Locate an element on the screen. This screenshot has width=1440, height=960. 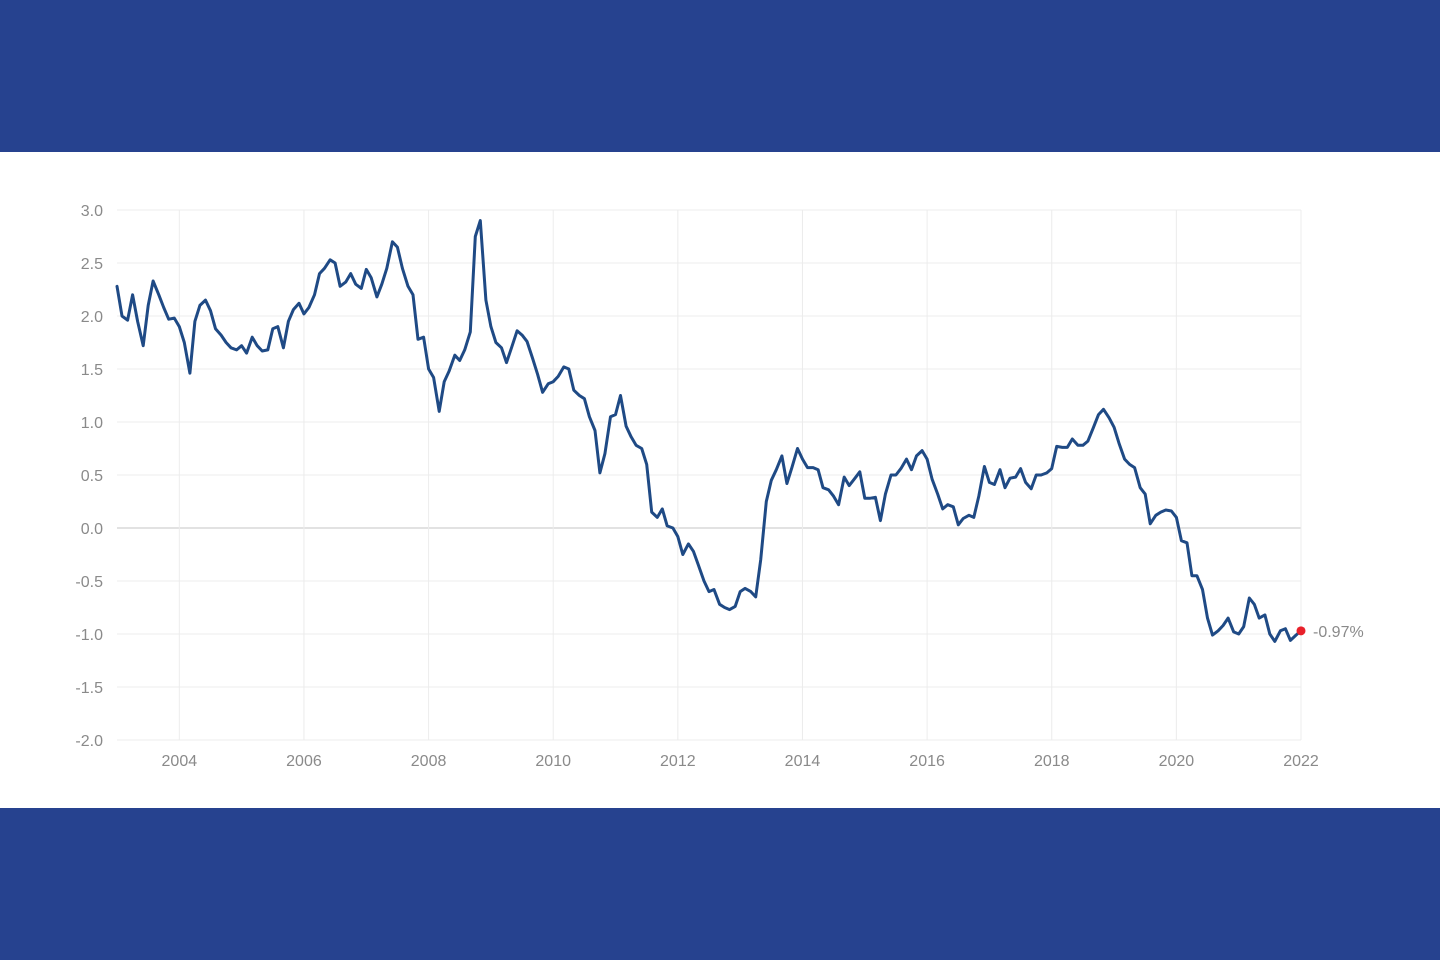
y-tick-label: 3.0 is located at coordinates (92, 211).